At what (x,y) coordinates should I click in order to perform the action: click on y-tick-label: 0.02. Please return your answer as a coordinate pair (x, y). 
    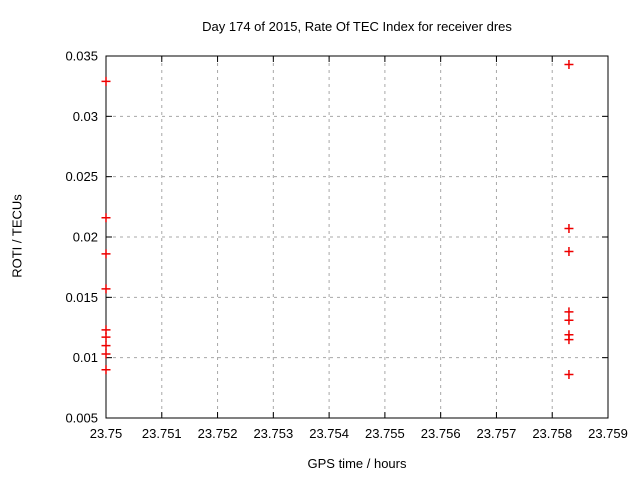
    Looking at the image, I should click on (85, 237).